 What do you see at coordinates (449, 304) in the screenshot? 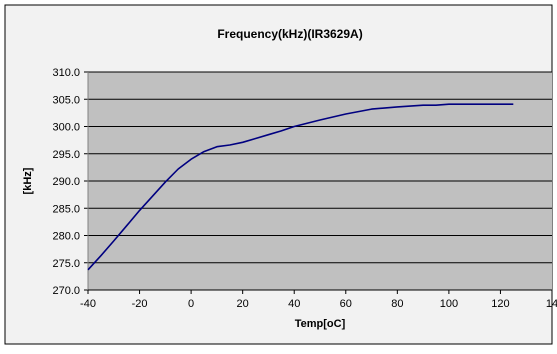
I see `x-tick-label: 100` at bounding box center [449, 304].